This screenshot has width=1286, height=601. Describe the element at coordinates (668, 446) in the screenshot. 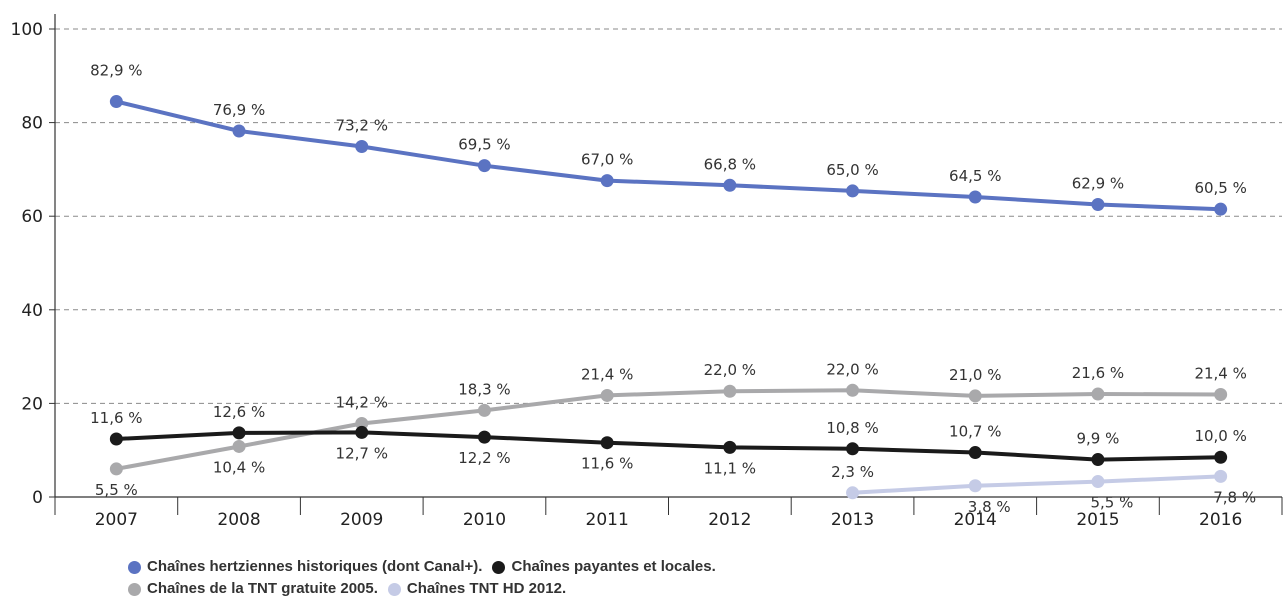

I see `series-line-pay` at that location.